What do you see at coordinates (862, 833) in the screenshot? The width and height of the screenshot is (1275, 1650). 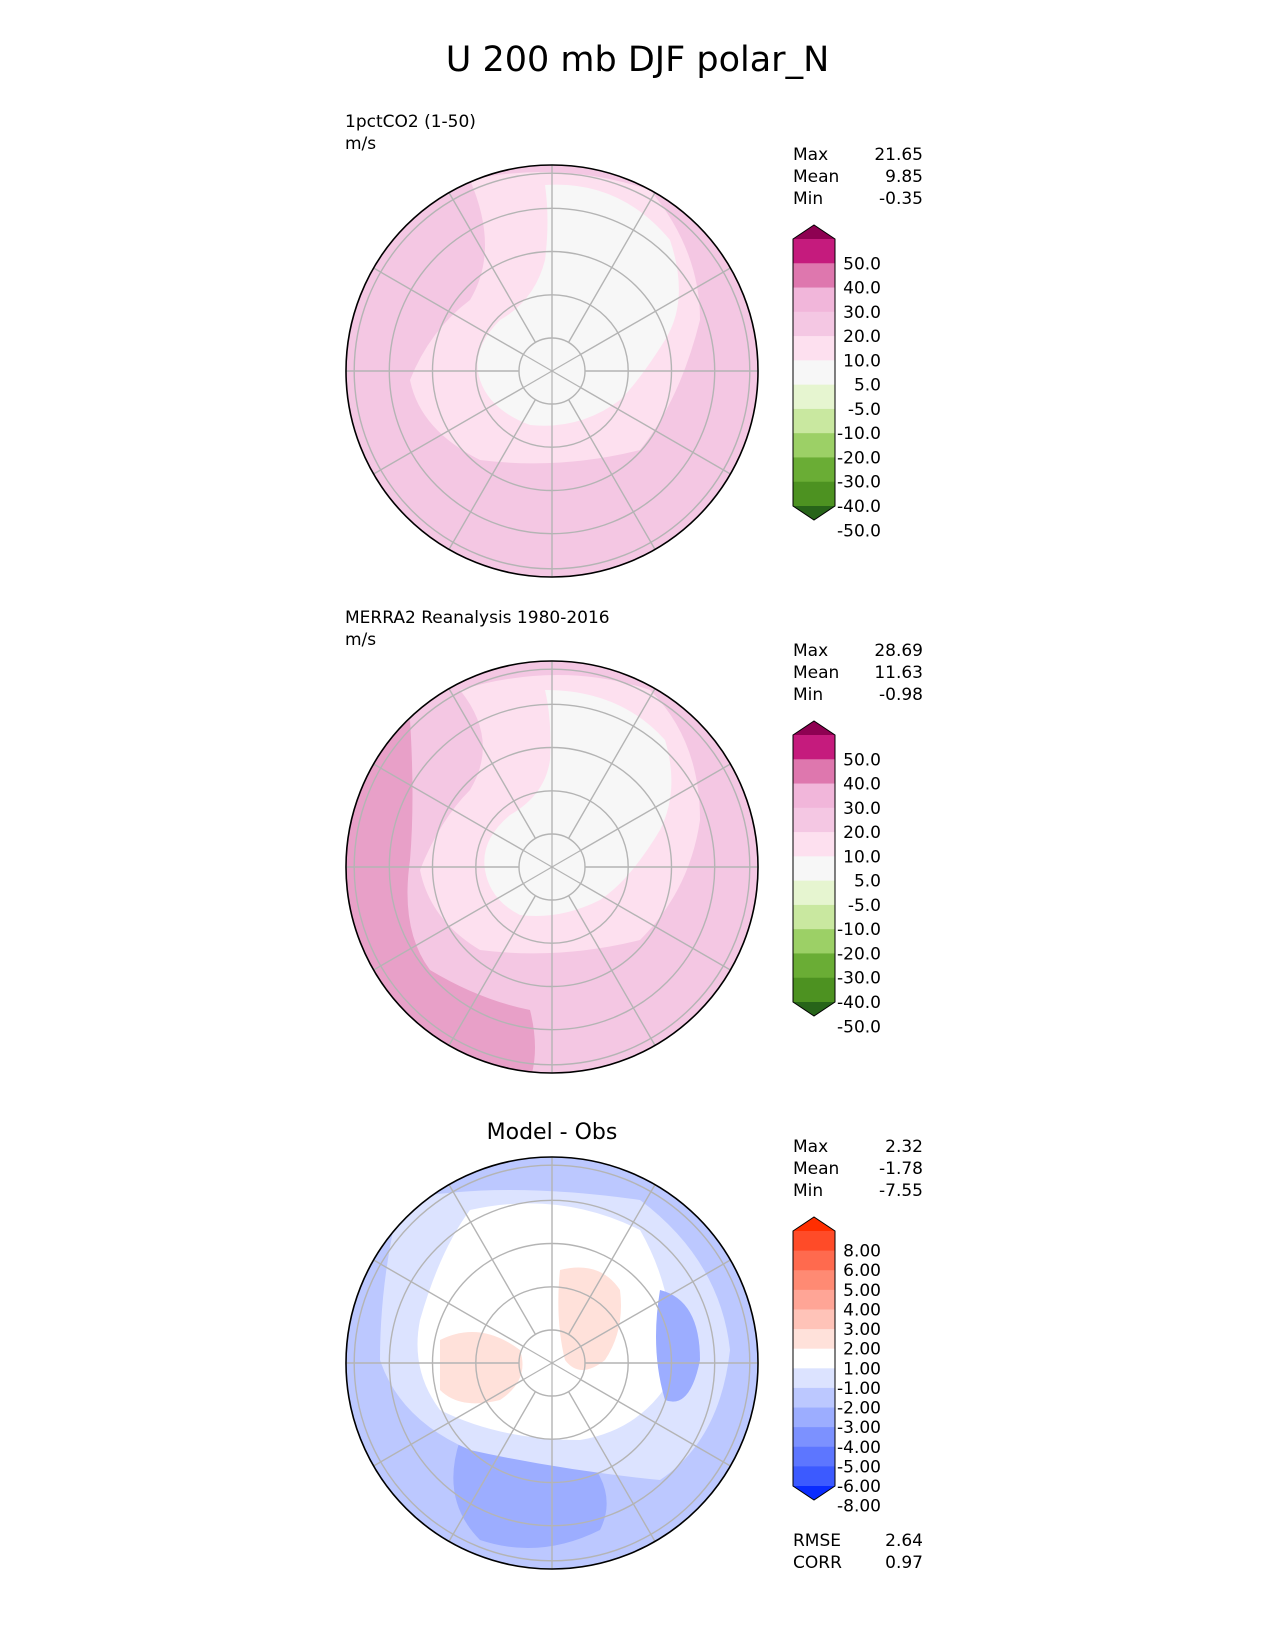 I see `colorbar-tick-label: 20.0` at bounding box center [862, 833].